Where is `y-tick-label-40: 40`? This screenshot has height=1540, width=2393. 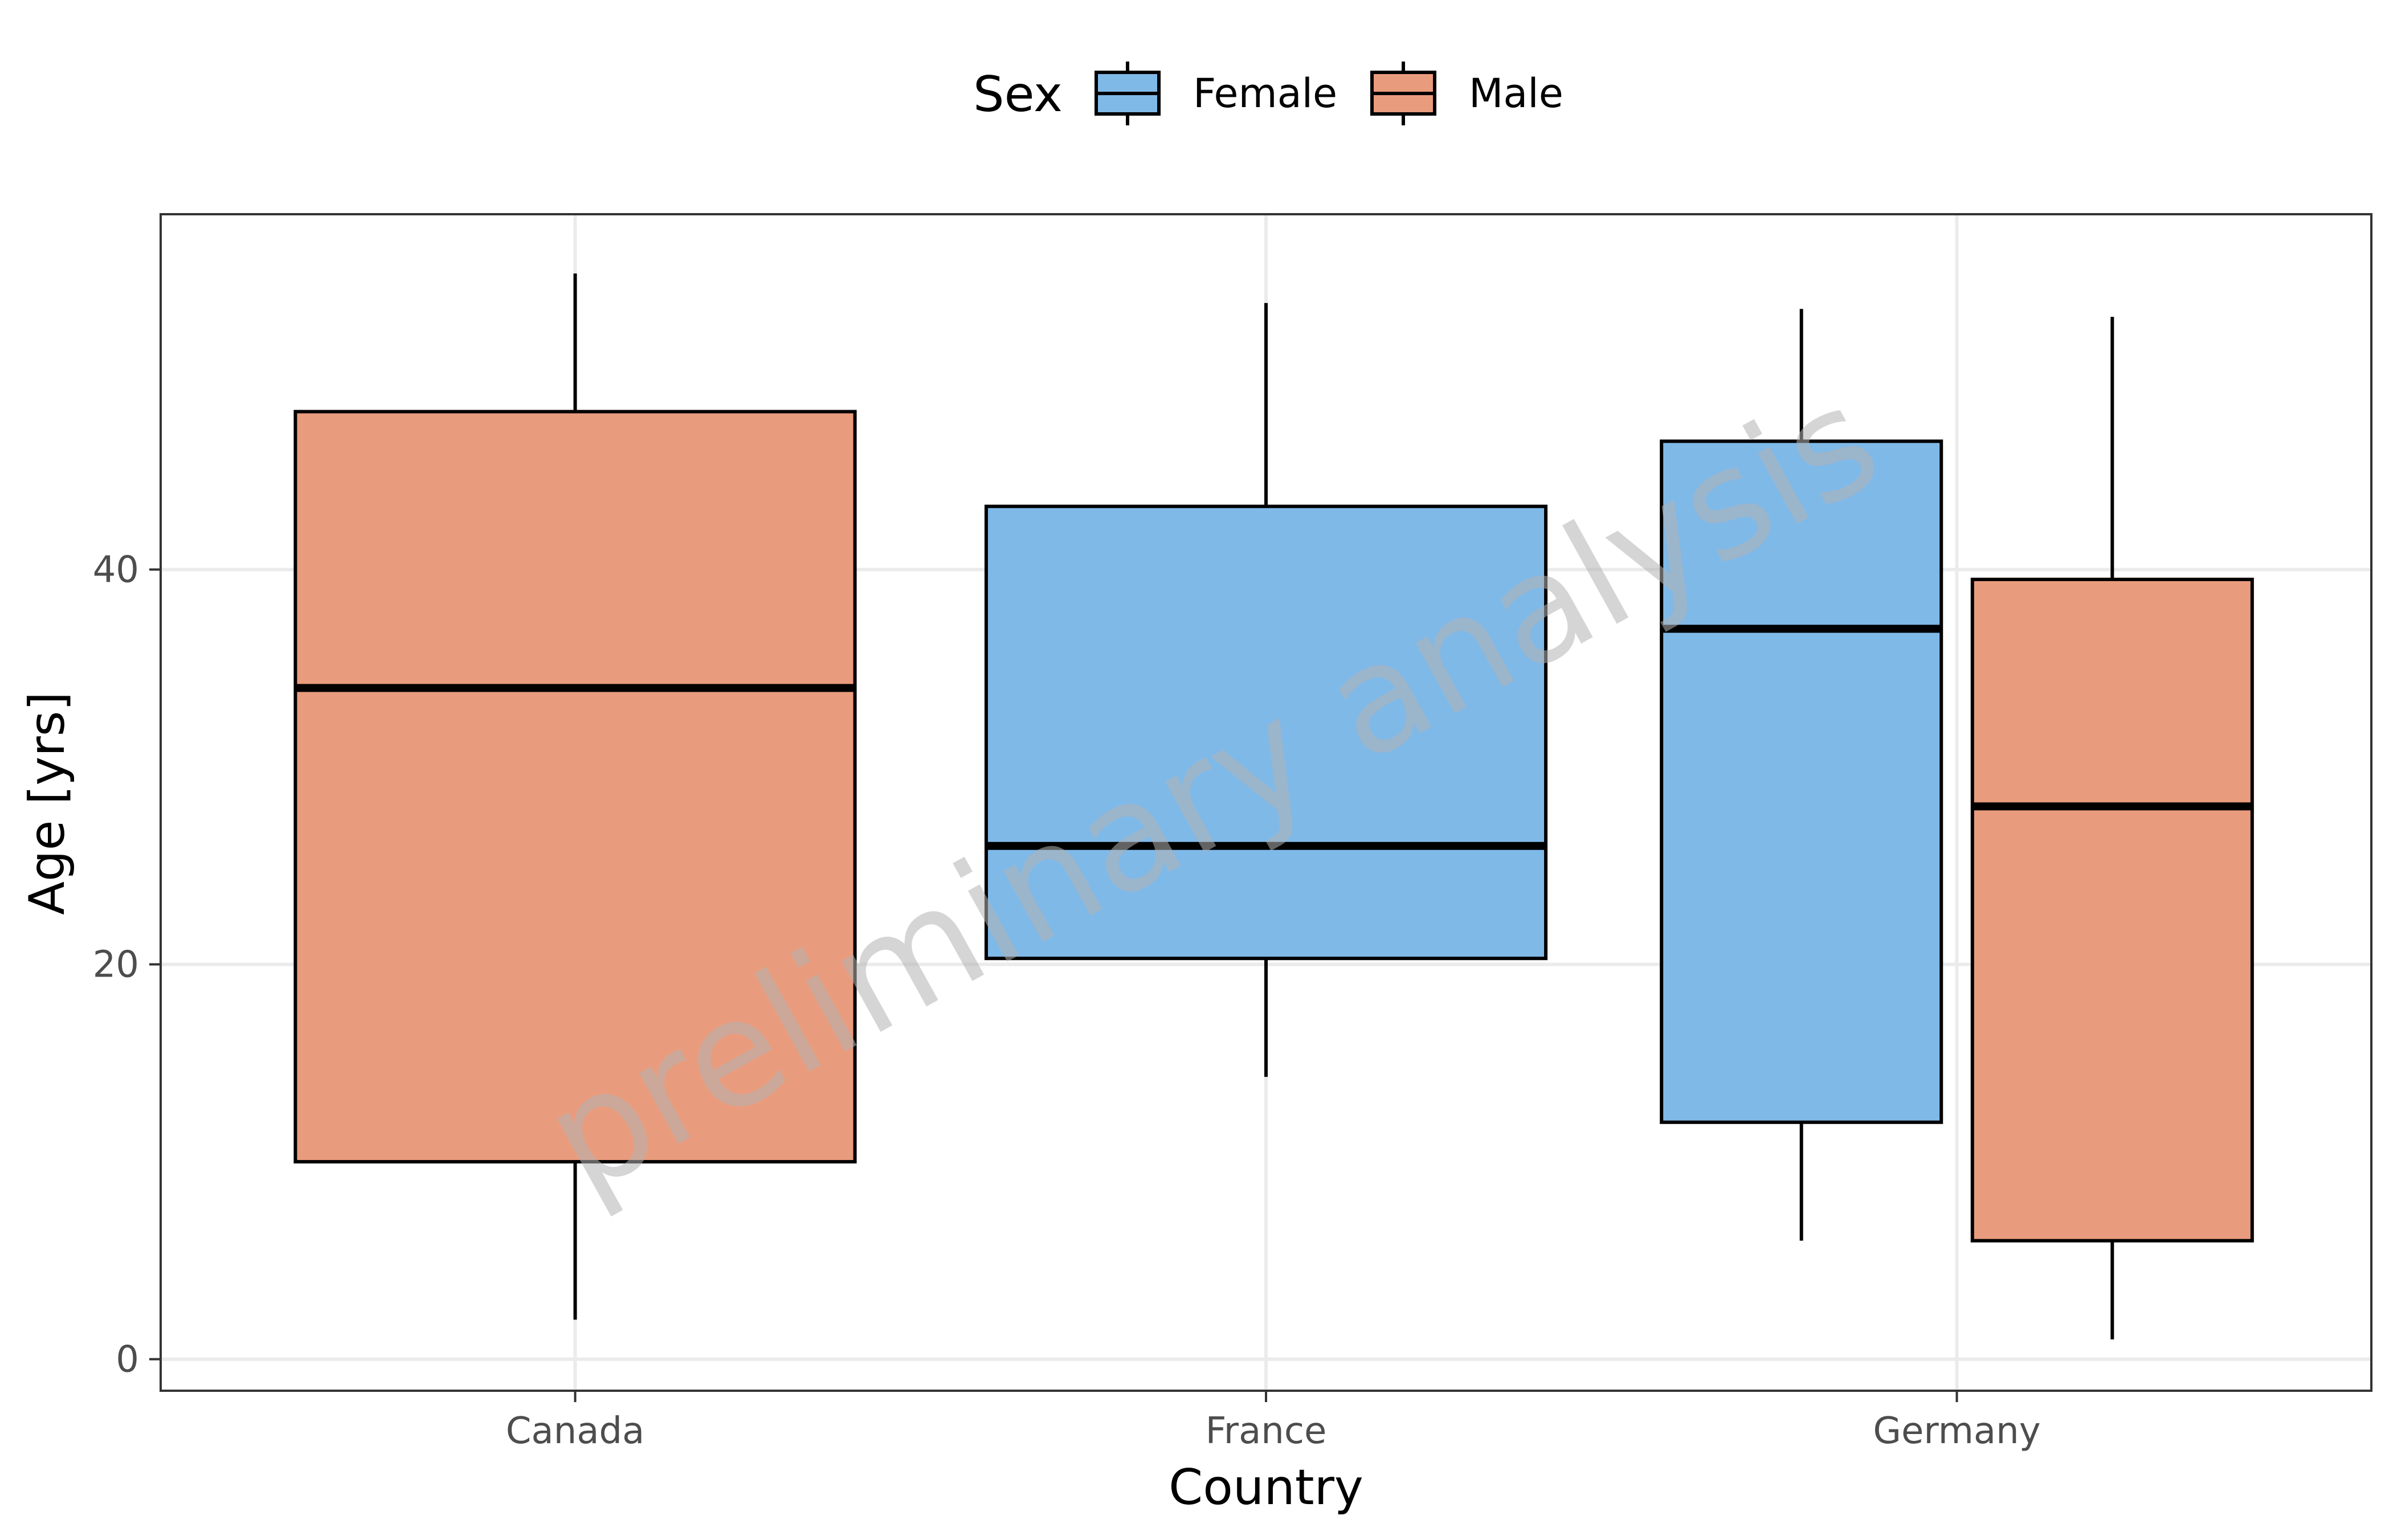 y-tick-label-40: 40 is located at coordinates (116, 570).